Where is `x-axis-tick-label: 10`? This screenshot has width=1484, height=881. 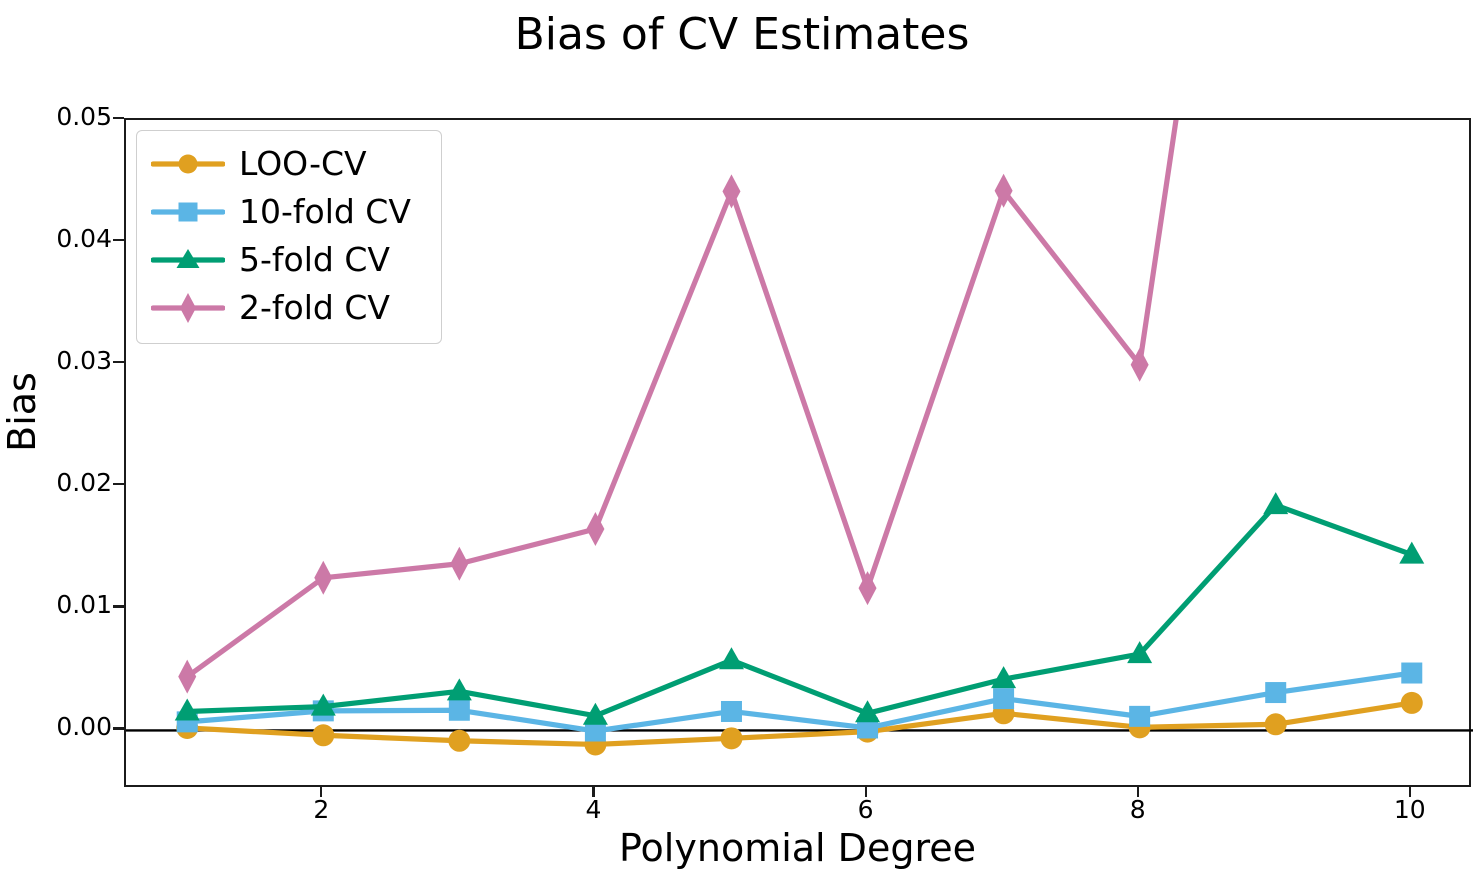 x-axis-tick-label: 10 is located at coordinates (1409, 809).